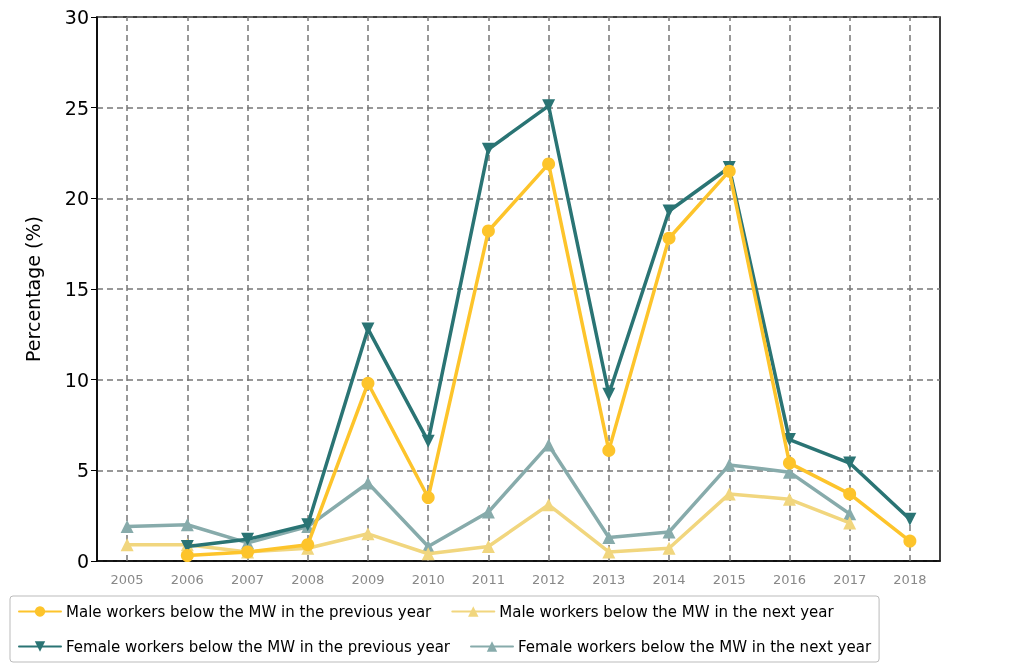 Image resolution: width=1024 pixels, height=664 pixels. I want to click on y-tick-label: 5, so click(82, 470).